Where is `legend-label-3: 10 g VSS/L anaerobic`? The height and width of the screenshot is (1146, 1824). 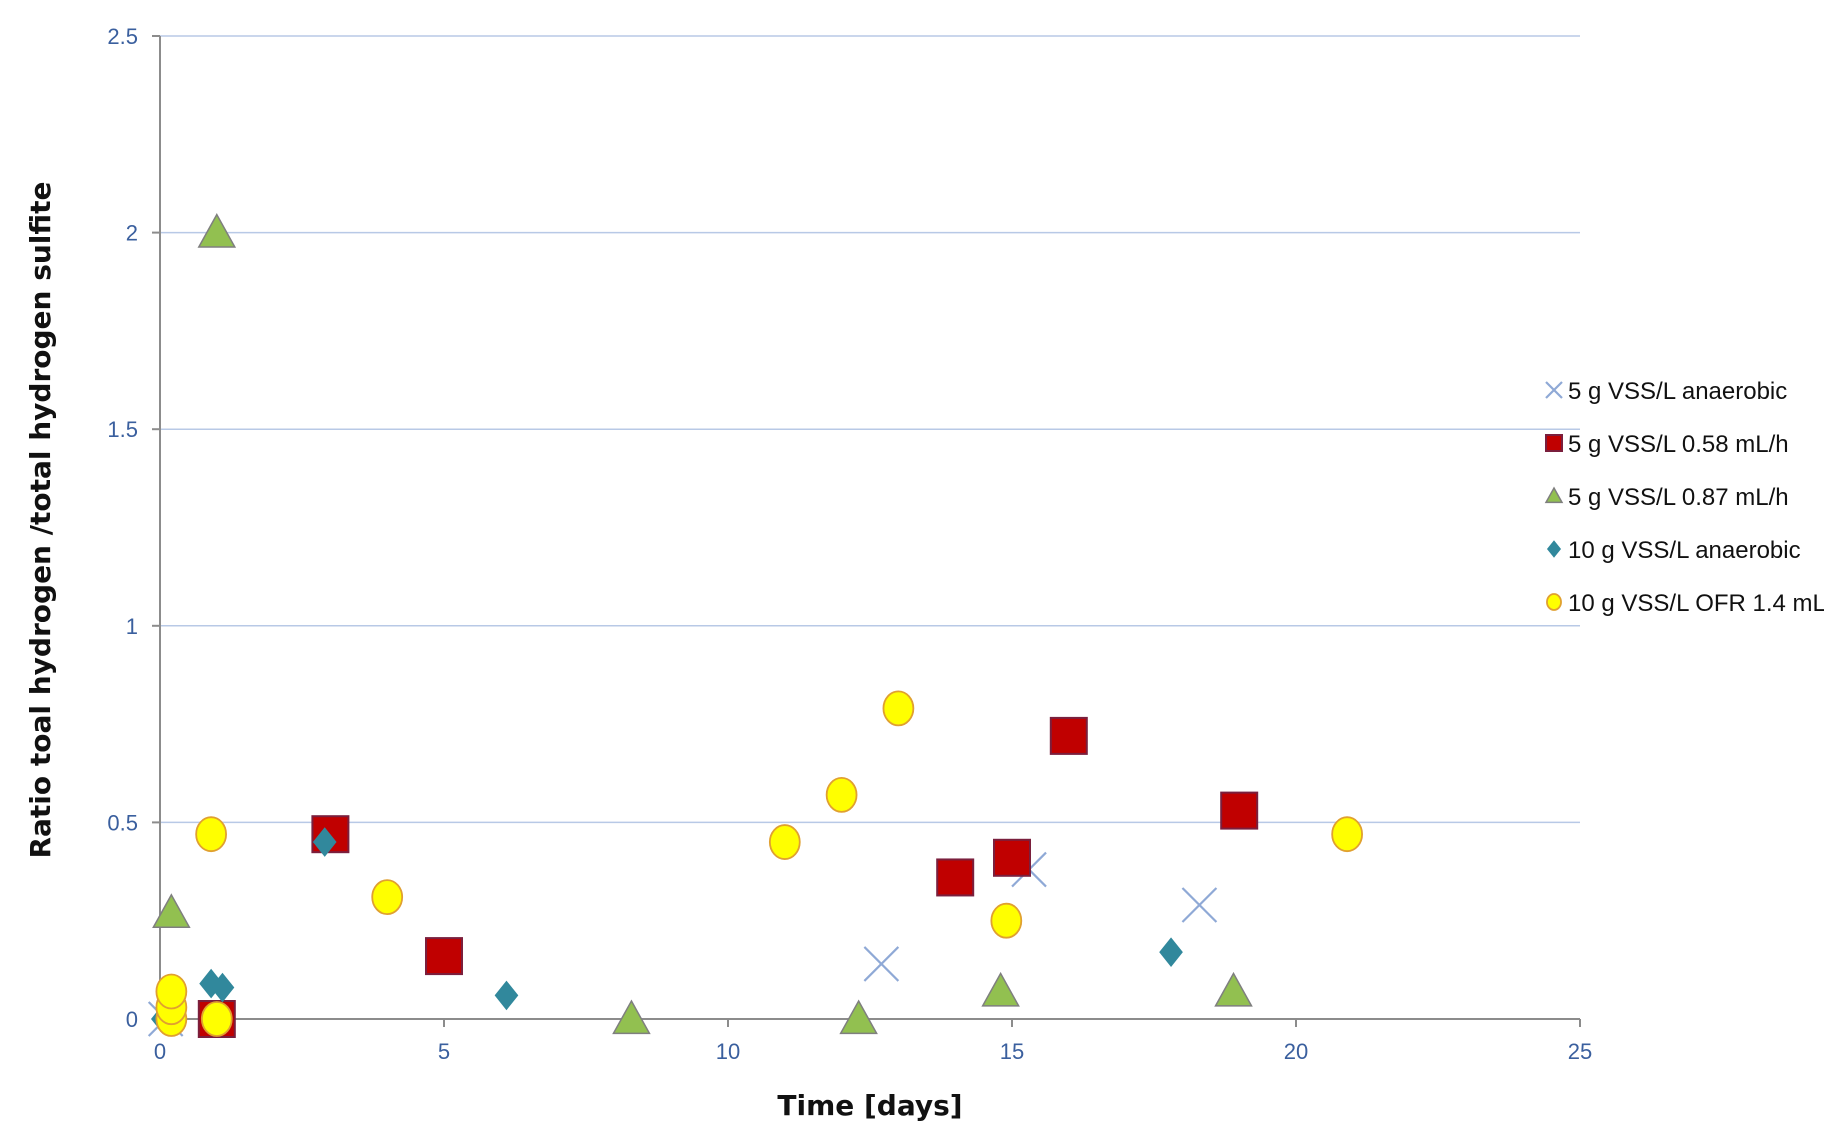 legend-label-3: 10 g VSS/L anaerobic is located at coordinates (1684, 550).